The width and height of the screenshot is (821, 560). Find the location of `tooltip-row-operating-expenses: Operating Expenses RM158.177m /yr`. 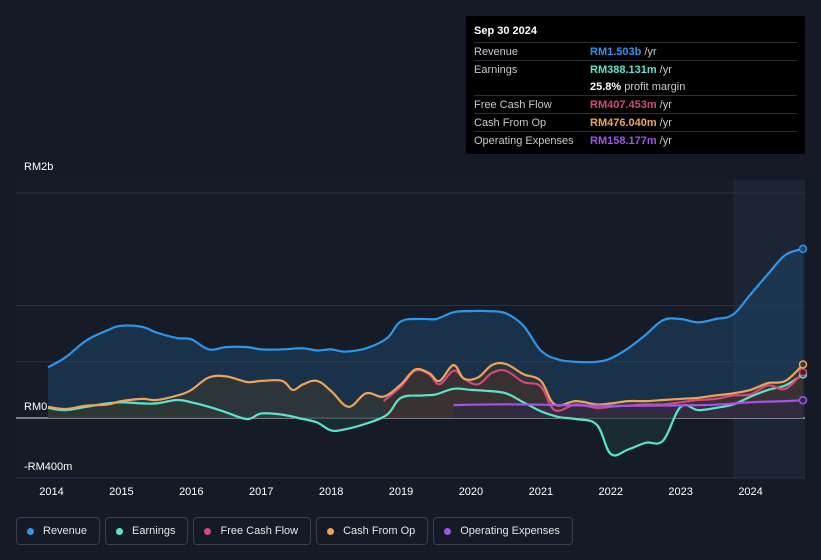

tooltip-row-operating-expenses: Operating Expenses RM158.177m /yr is located at coordinates (635, 140).